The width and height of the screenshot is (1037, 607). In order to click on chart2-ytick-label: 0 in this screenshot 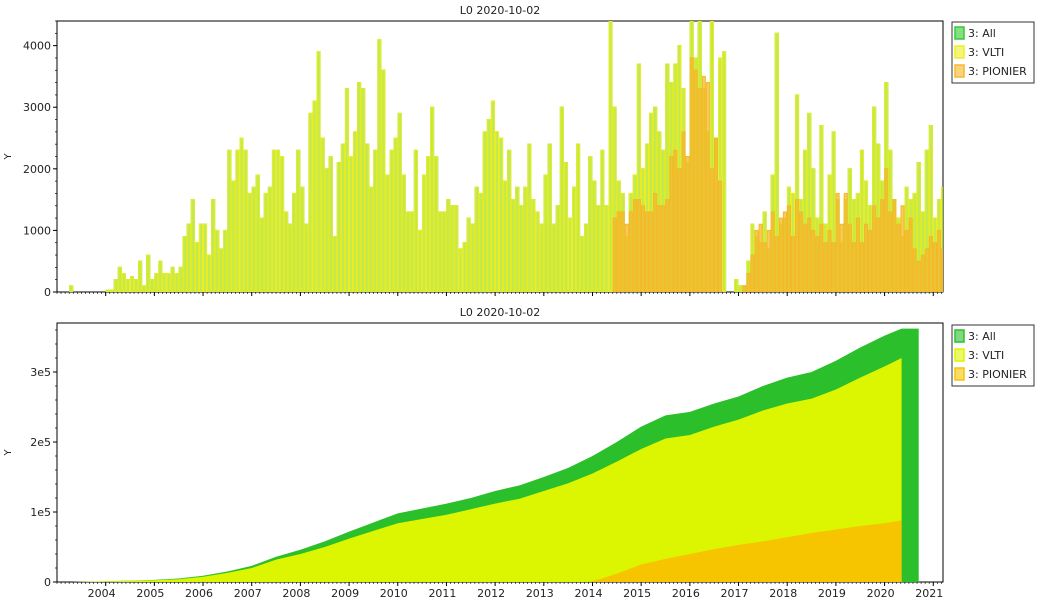, I will do `click(47, 582)`.